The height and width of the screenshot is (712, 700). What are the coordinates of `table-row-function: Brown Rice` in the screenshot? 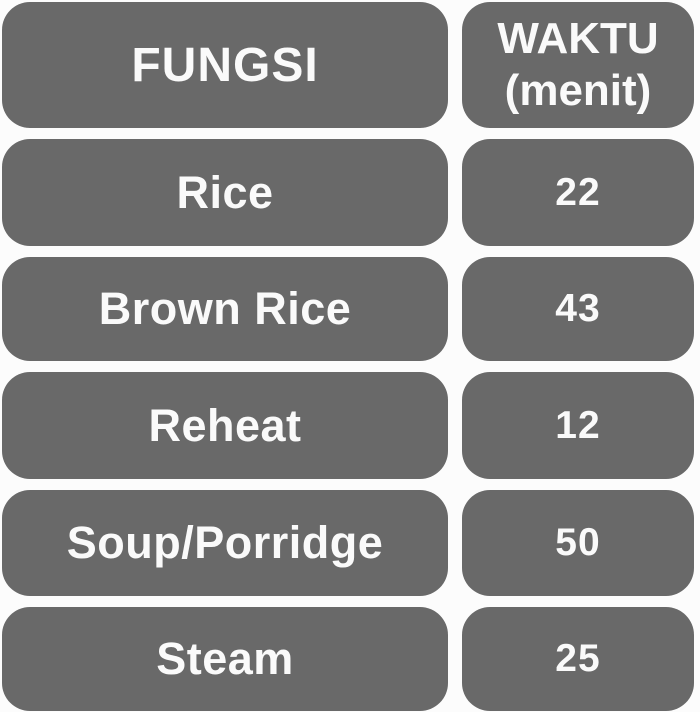 It's located at (225, 309).